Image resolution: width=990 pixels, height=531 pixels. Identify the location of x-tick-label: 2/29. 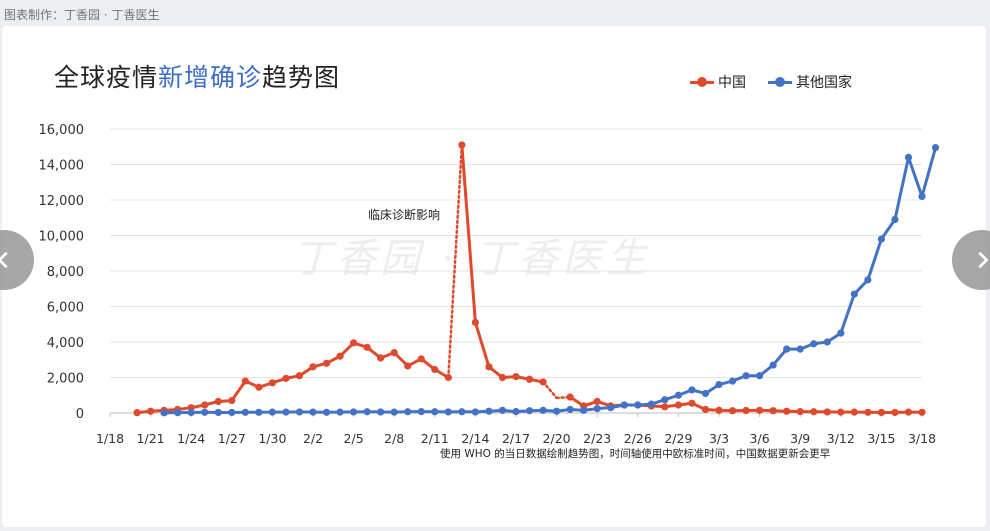
(678, 438).